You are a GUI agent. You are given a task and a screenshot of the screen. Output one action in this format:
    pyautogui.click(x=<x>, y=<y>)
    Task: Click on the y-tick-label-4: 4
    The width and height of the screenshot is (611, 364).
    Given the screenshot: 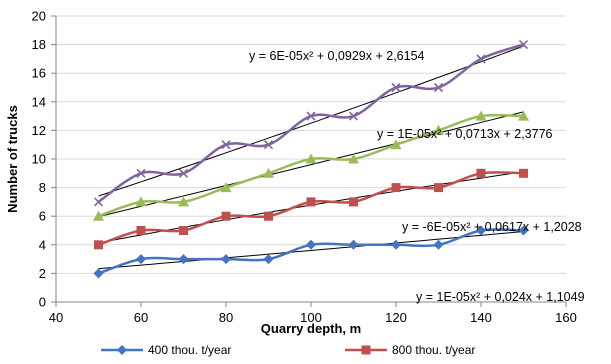 What is the action you would take?
    pyautogui.click(x=42, y=244)
    